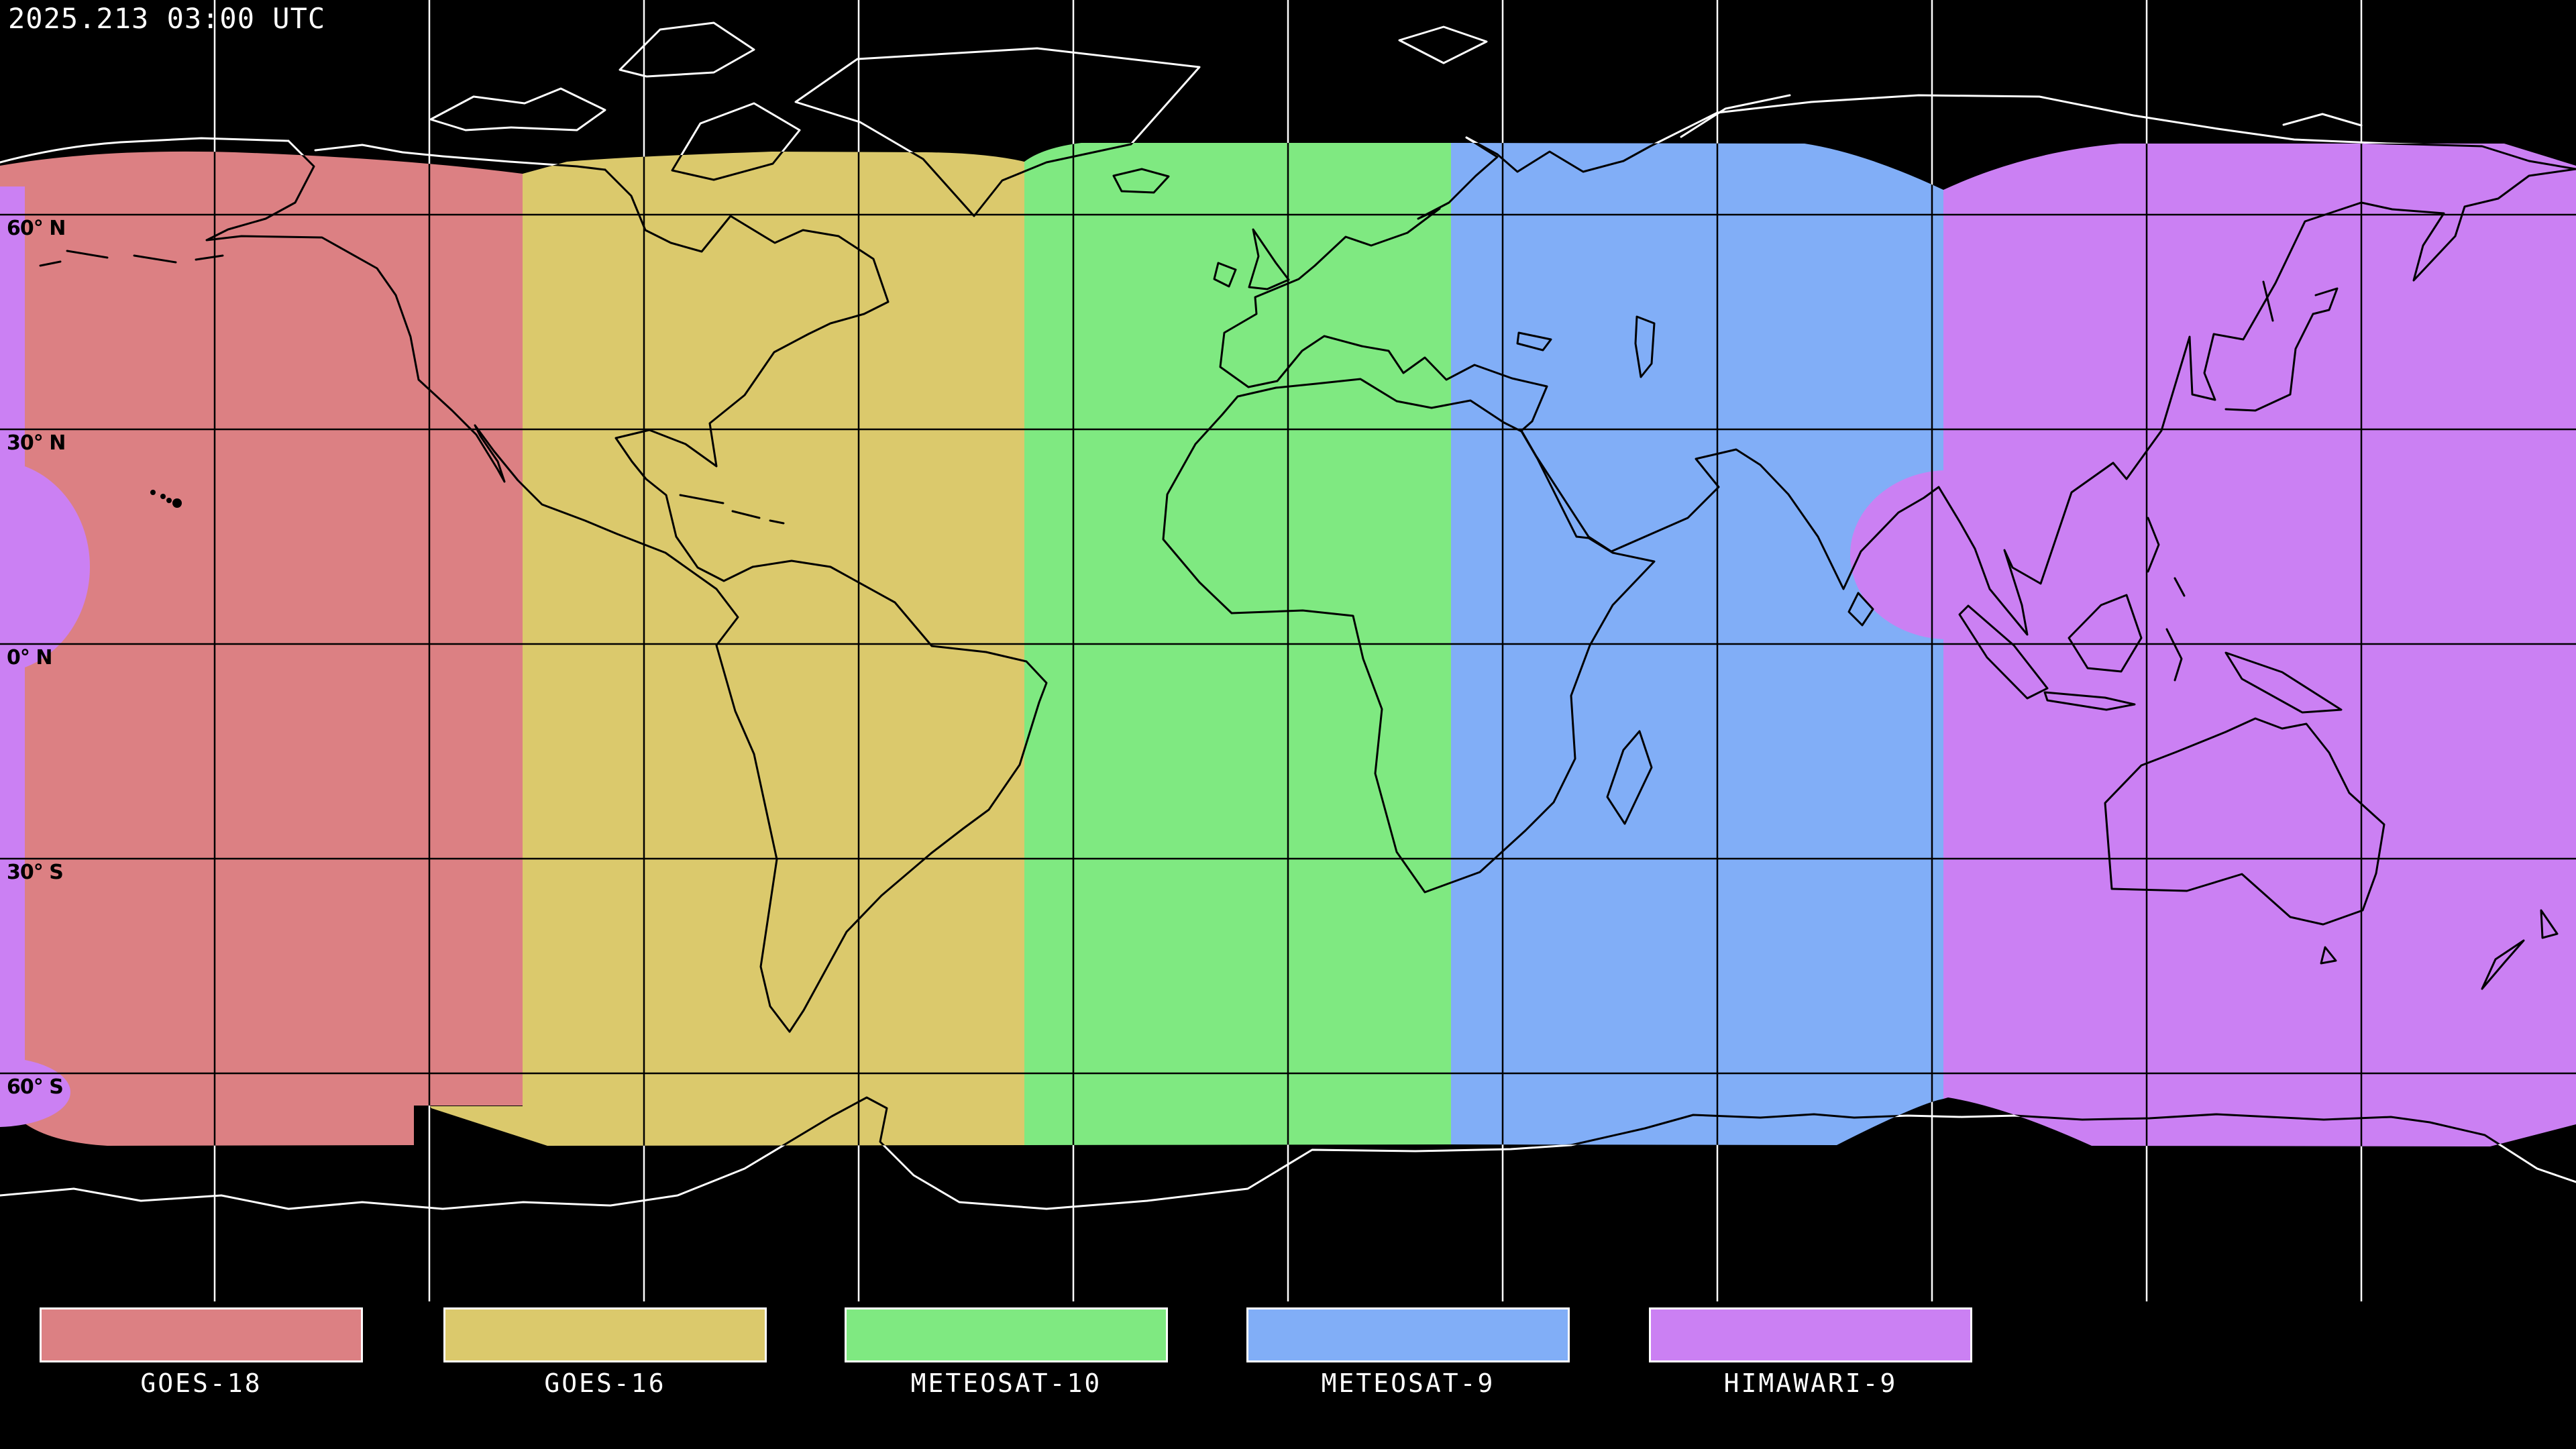 The height and width of the screenshot is (1449, 2576). Describe the element at coordinates (29, 657) in the screenshot. I see `latitude-label-0n: 0° N` at that location.